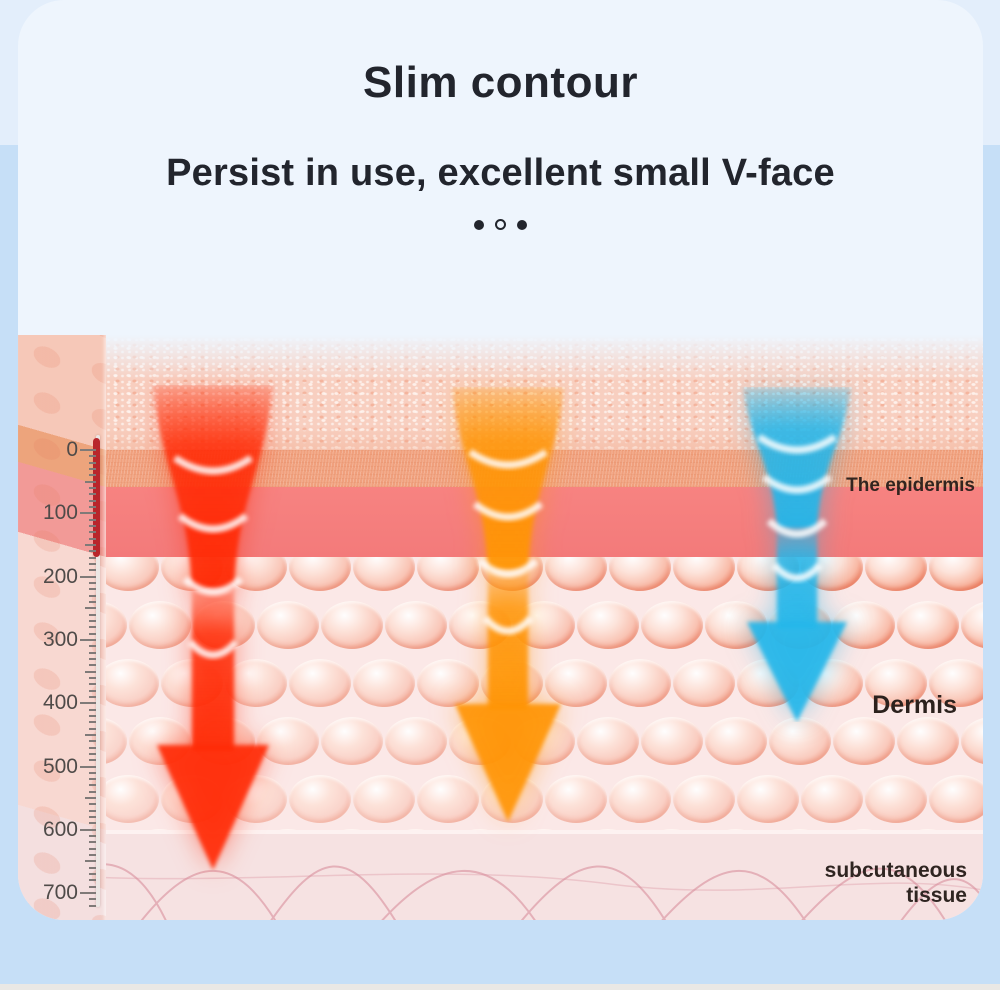 Image resolution: width=1000 pixels, height=990 pixels. I want to click on subcutaneous-layer, so click(500, 875).